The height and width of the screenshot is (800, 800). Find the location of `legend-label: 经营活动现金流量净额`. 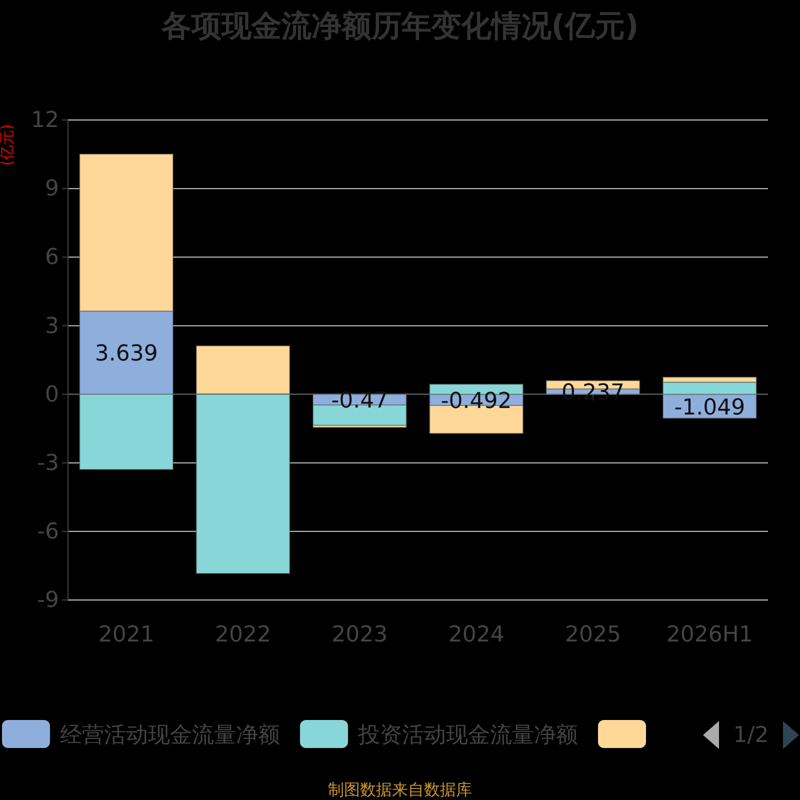

legend-label: 经营活动现金流量净额 is located at coordinates (170, 735).